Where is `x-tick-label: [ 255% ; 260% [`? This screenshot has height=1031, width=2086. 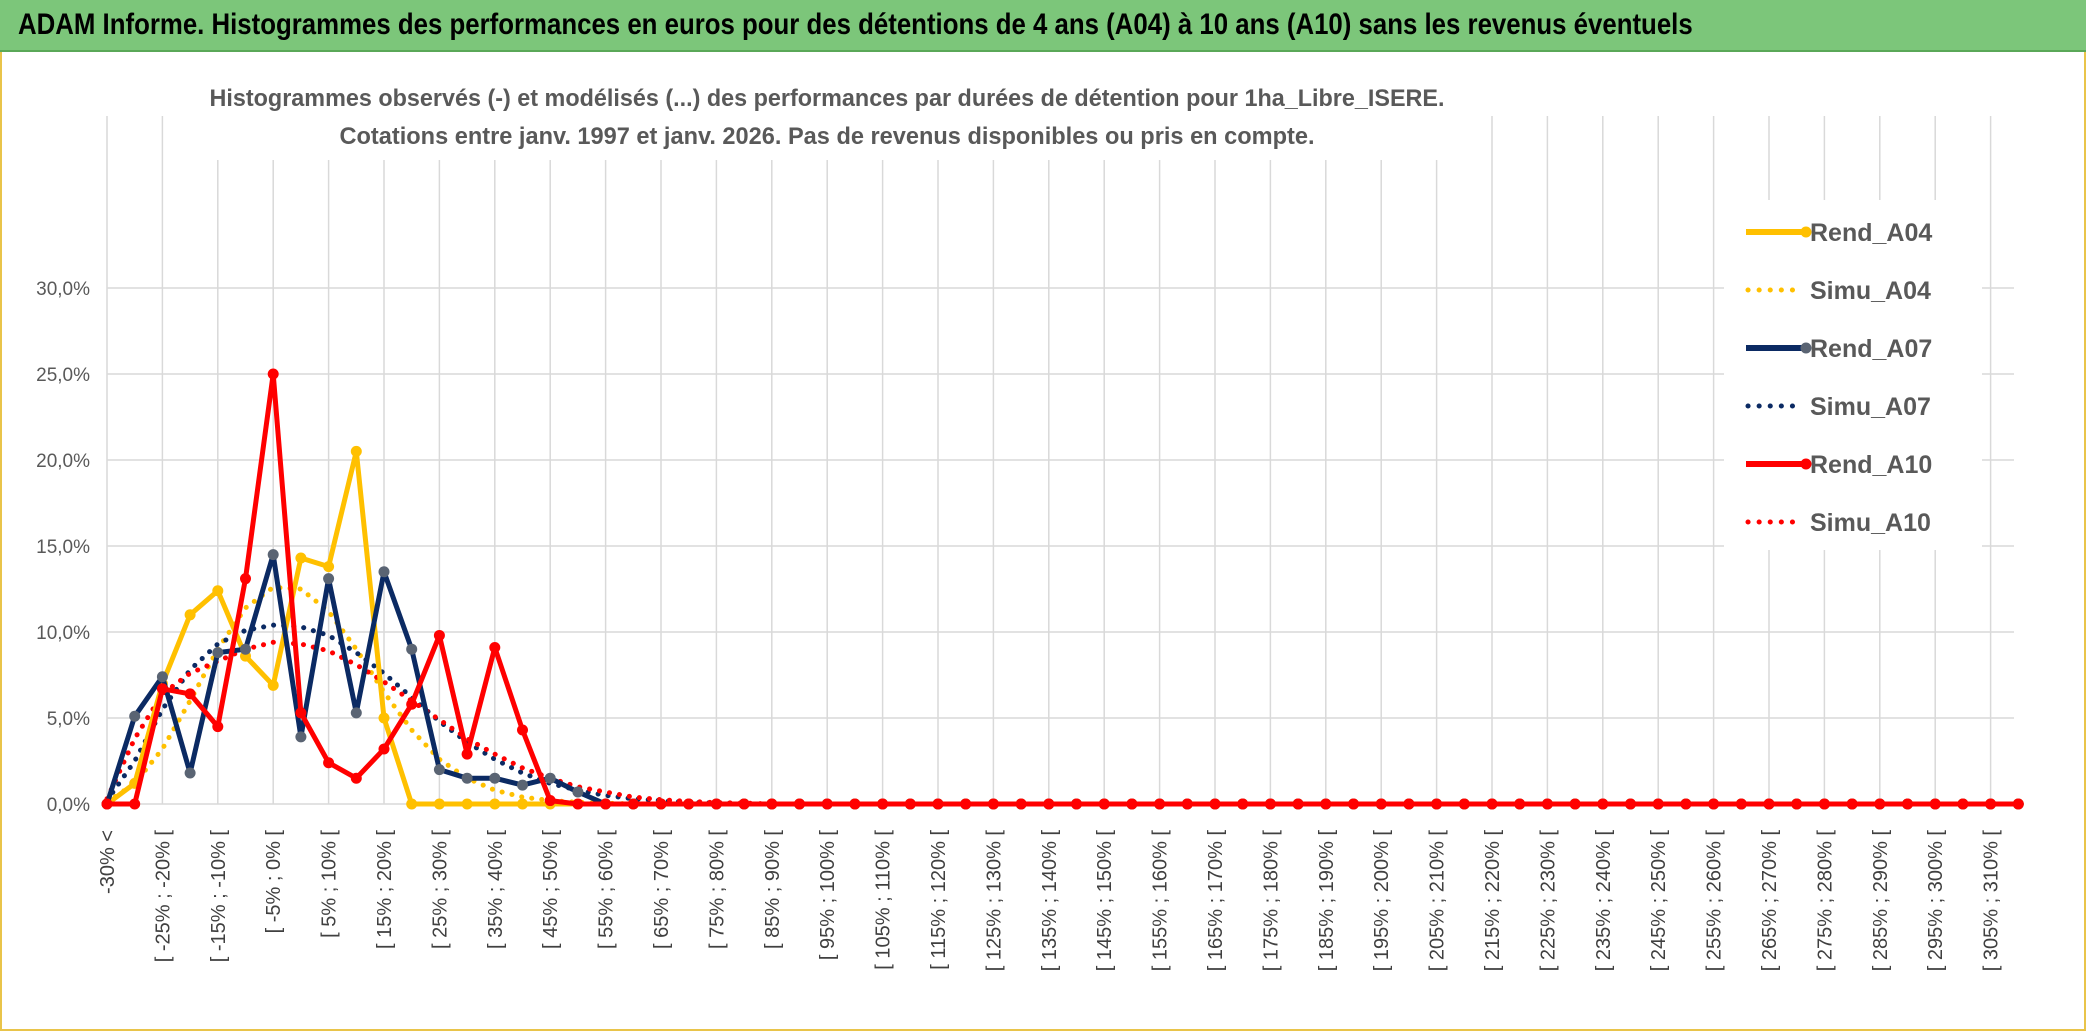 x-tick-label: [ 255% ; 260% [ is located at coordinates (1715, 901).